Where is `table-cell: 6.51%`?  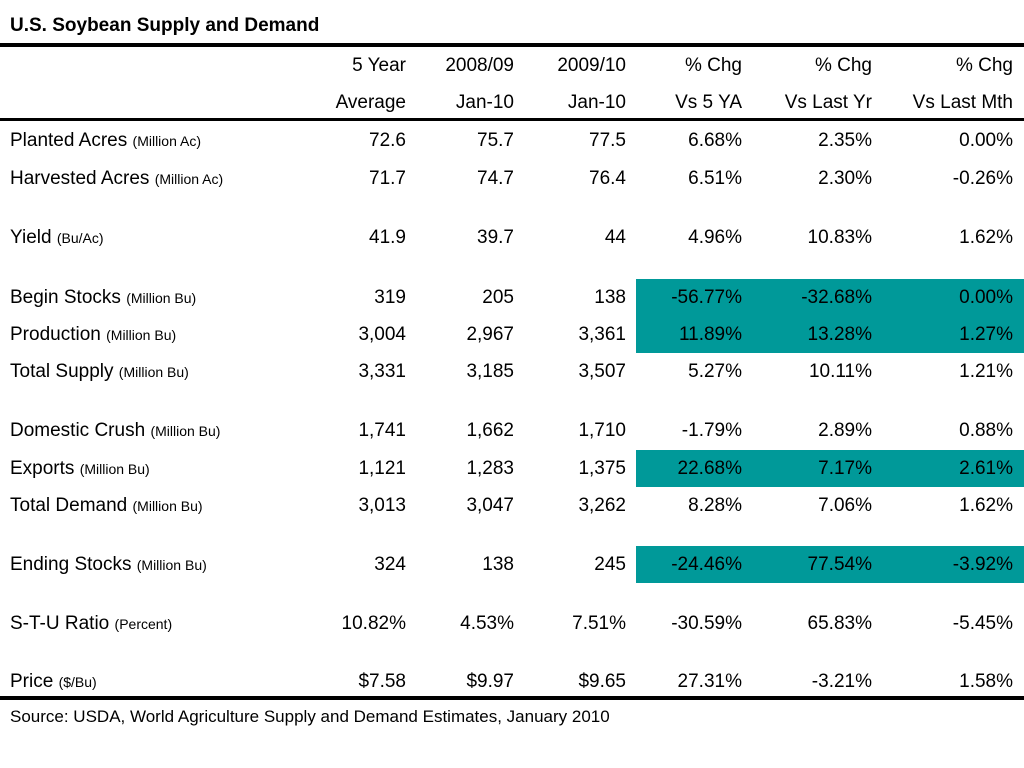
table-cell: 6.51% is located at coordinates (715, 178).